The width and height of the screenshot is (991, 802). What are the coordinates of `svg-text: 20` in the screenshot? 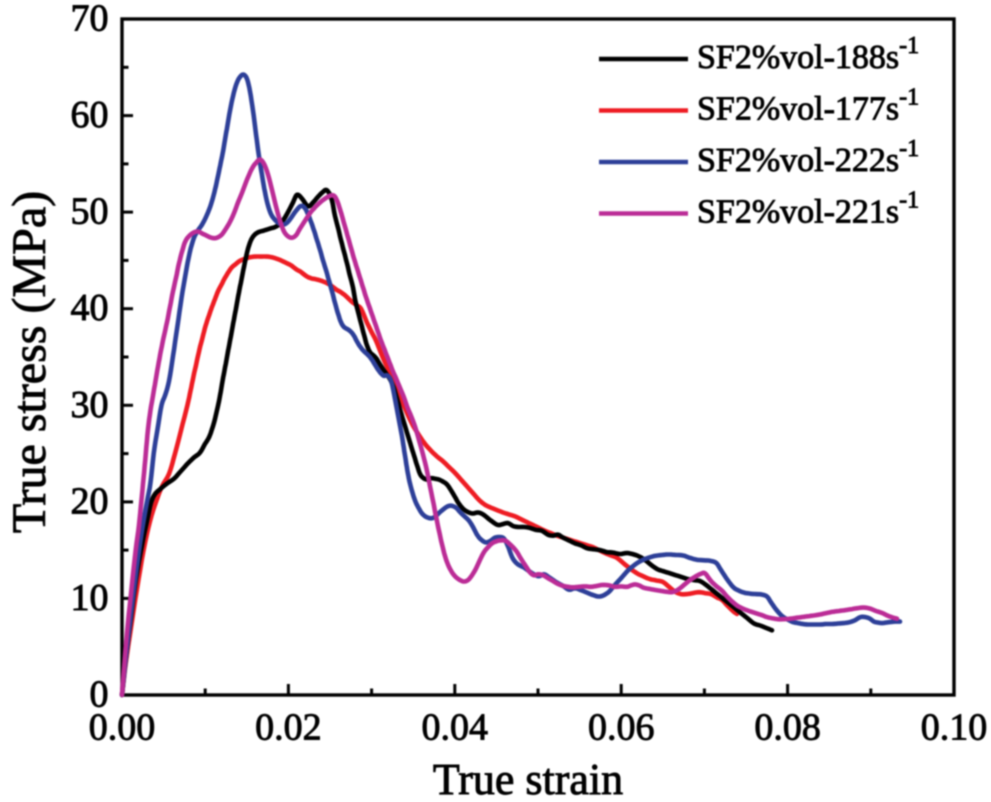 It's located at (90, 501).